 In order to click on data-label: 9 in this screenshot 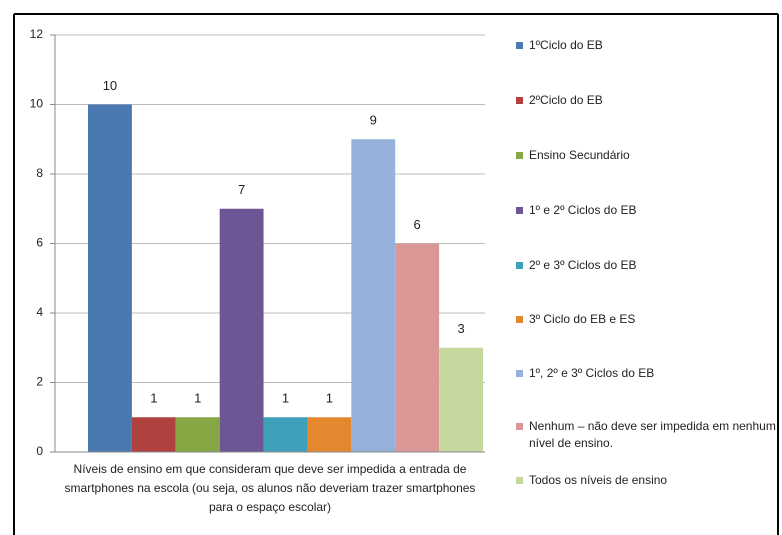, I will do `click(373, 120)`.